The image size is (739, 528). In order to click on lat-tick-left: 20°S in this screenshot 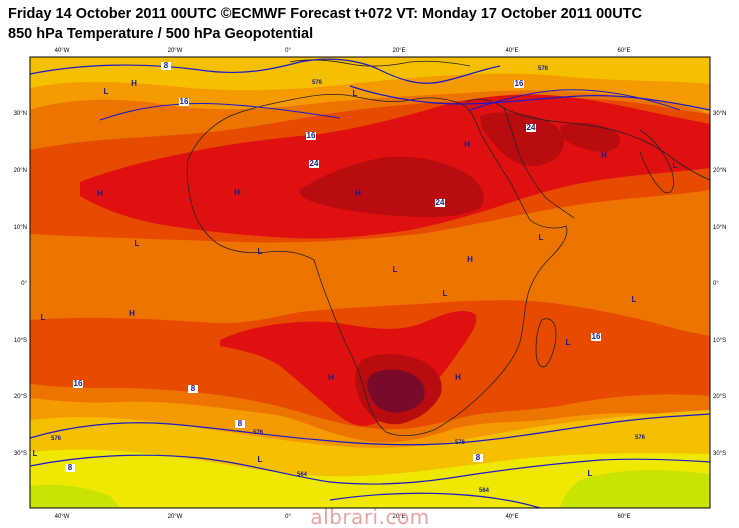, I will do `click(20, 397)`.